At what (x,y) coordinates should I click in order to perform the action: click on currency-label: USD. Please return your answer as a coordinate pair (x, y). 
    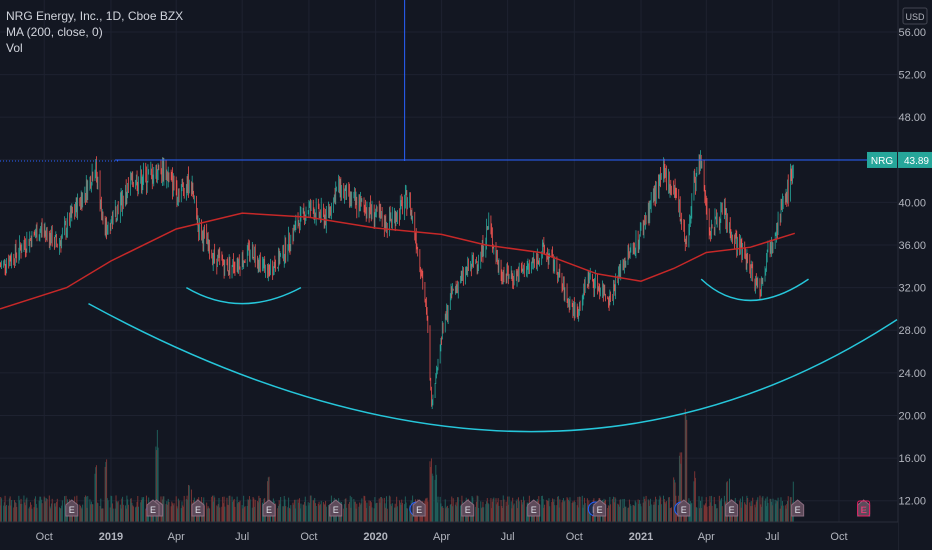
    Looking at the image, I should click on (915, 17).